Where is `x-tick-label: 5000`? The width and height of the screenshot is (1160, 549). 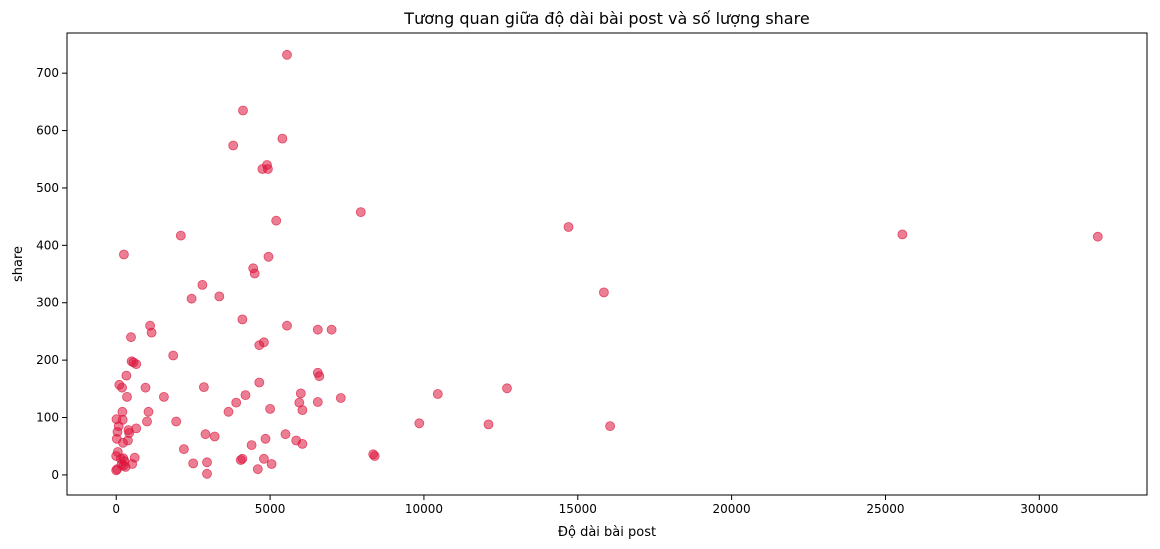
x-tick-label: 5000 is located at coordinates (270, 509).